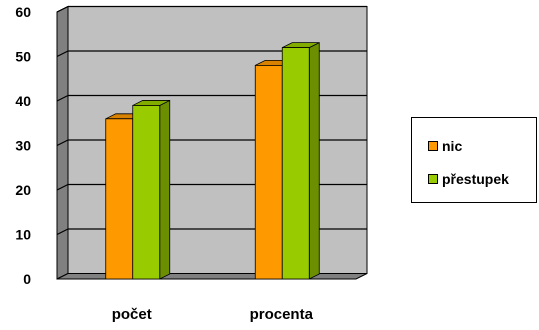 This screenshot has width=539, height=330. Describe the element at coordinates (146, 192) in the screenshot. I see `bar-přestupek-počet` at that location.